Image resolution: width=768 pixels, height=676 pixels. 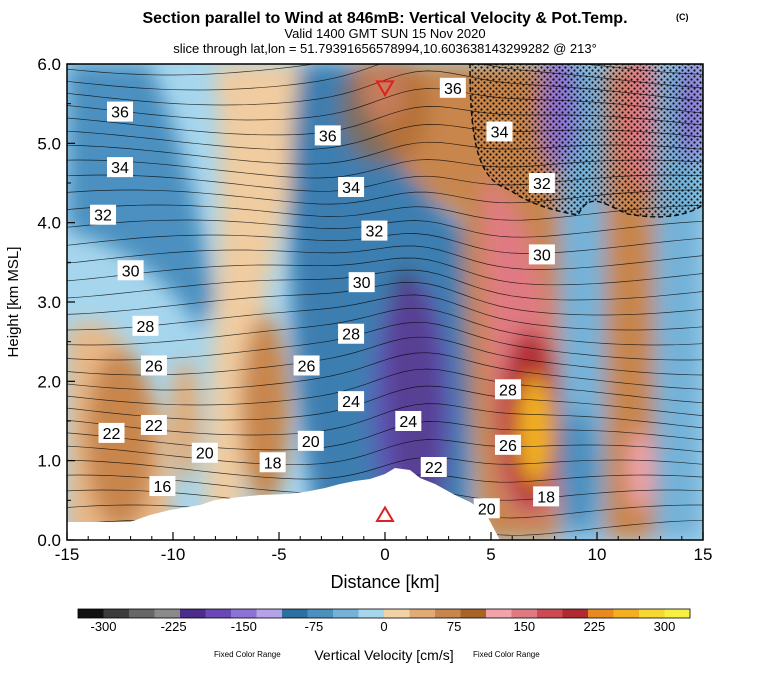 I want to click on colorbar-tick-label: -300, so click(x=103, y=626).